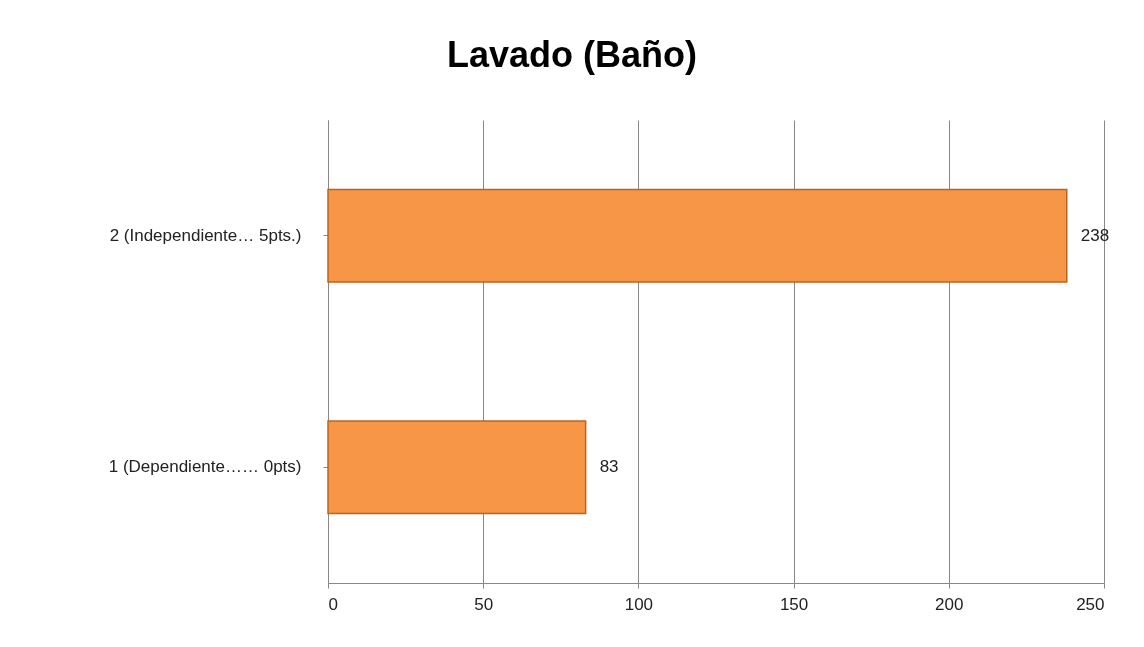 This screenshot has width=1144, height=647. What do you see at coordinates (1090, 604) in the screenshot?
I see `x-tick-label: 250` at bounding box center [1090, 604].